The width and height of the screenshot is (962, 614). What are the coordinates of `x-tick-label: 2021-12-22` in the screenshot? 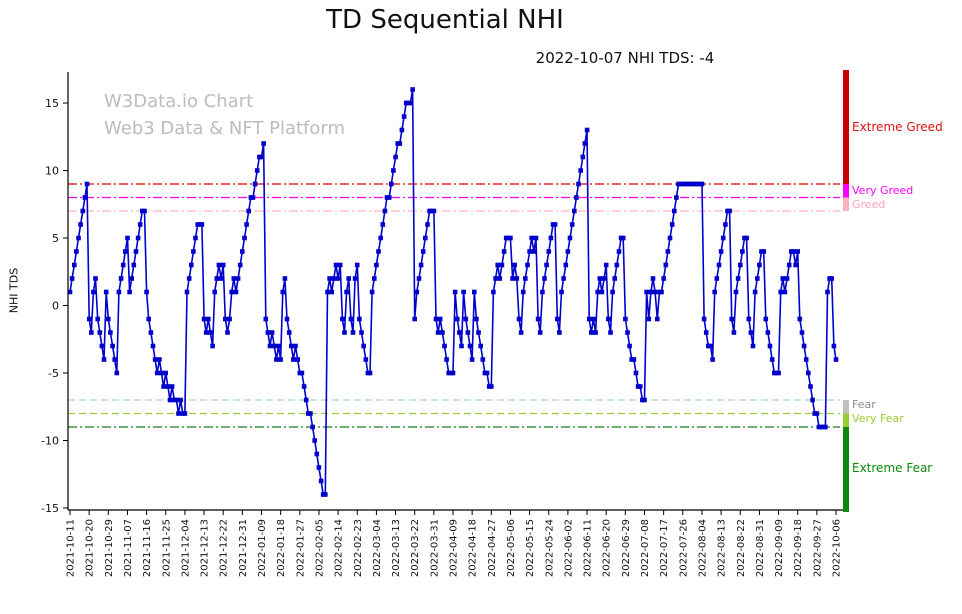 It's located at (224, 548).